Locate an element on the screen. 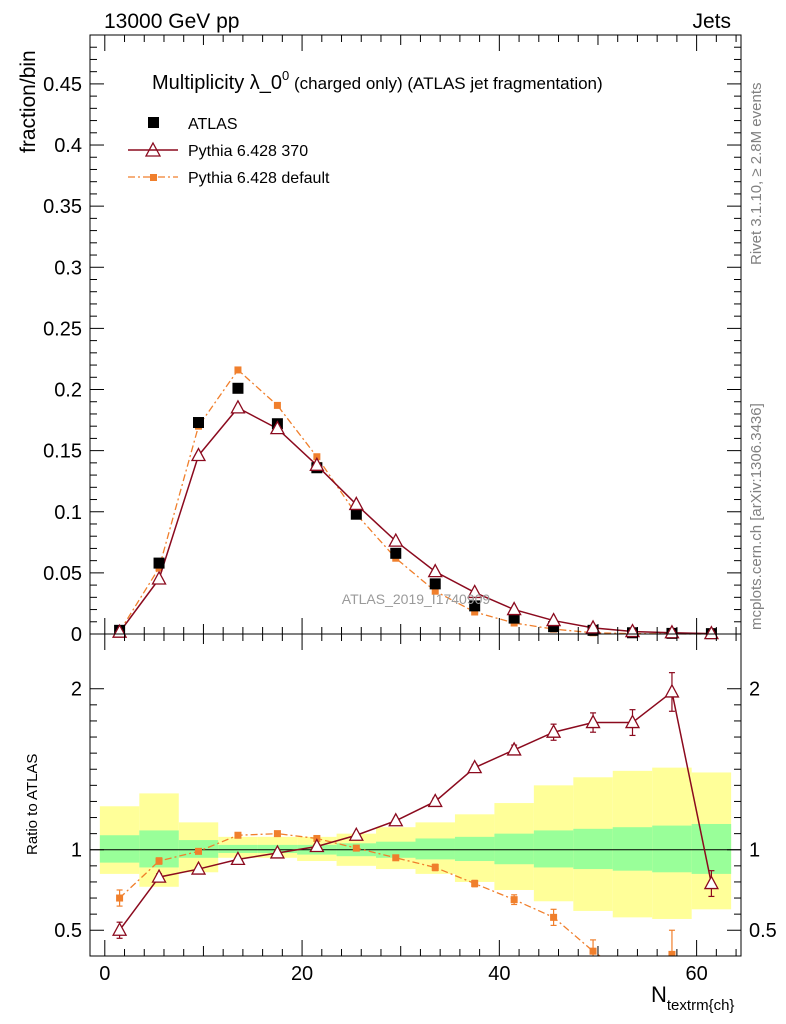 This screenshot has height=1024, width=786. ratio-y-tick-label: 1 is located at coordinates (76, 851).